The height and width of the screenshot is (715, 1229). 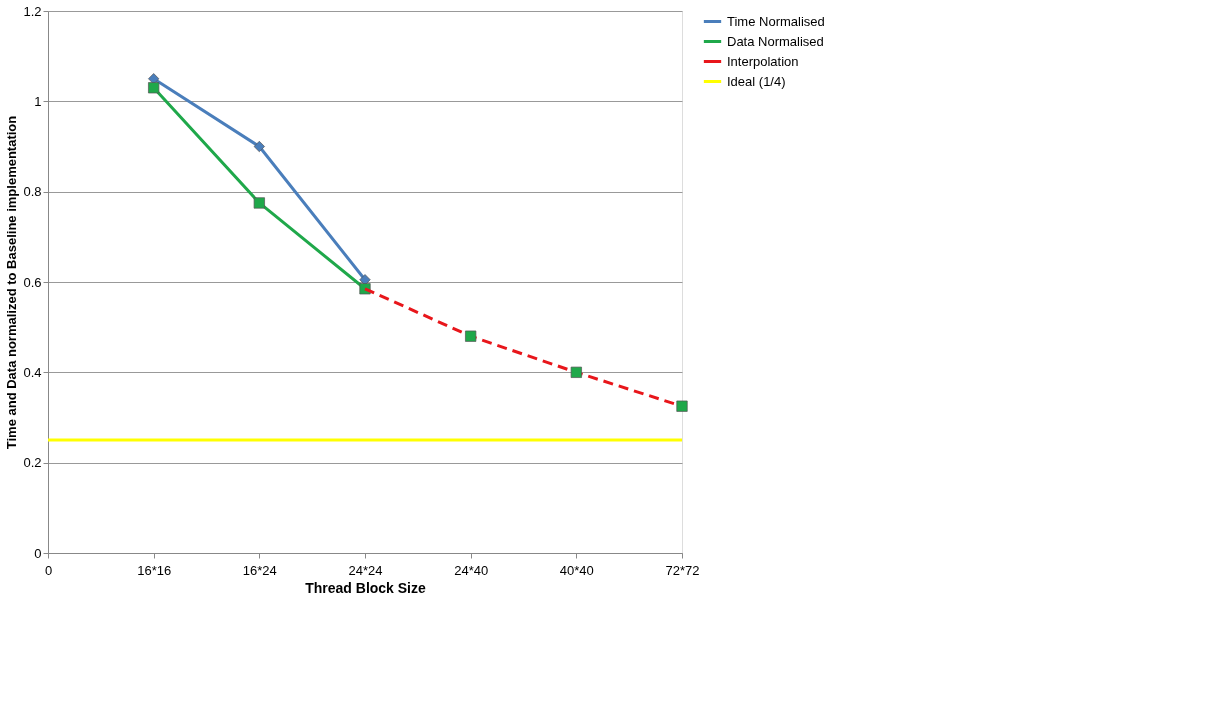 What do you see at coordinates (48, 570) in the screenshot?
I see `x-tick-label: 0` at bounding box center [48, 570].